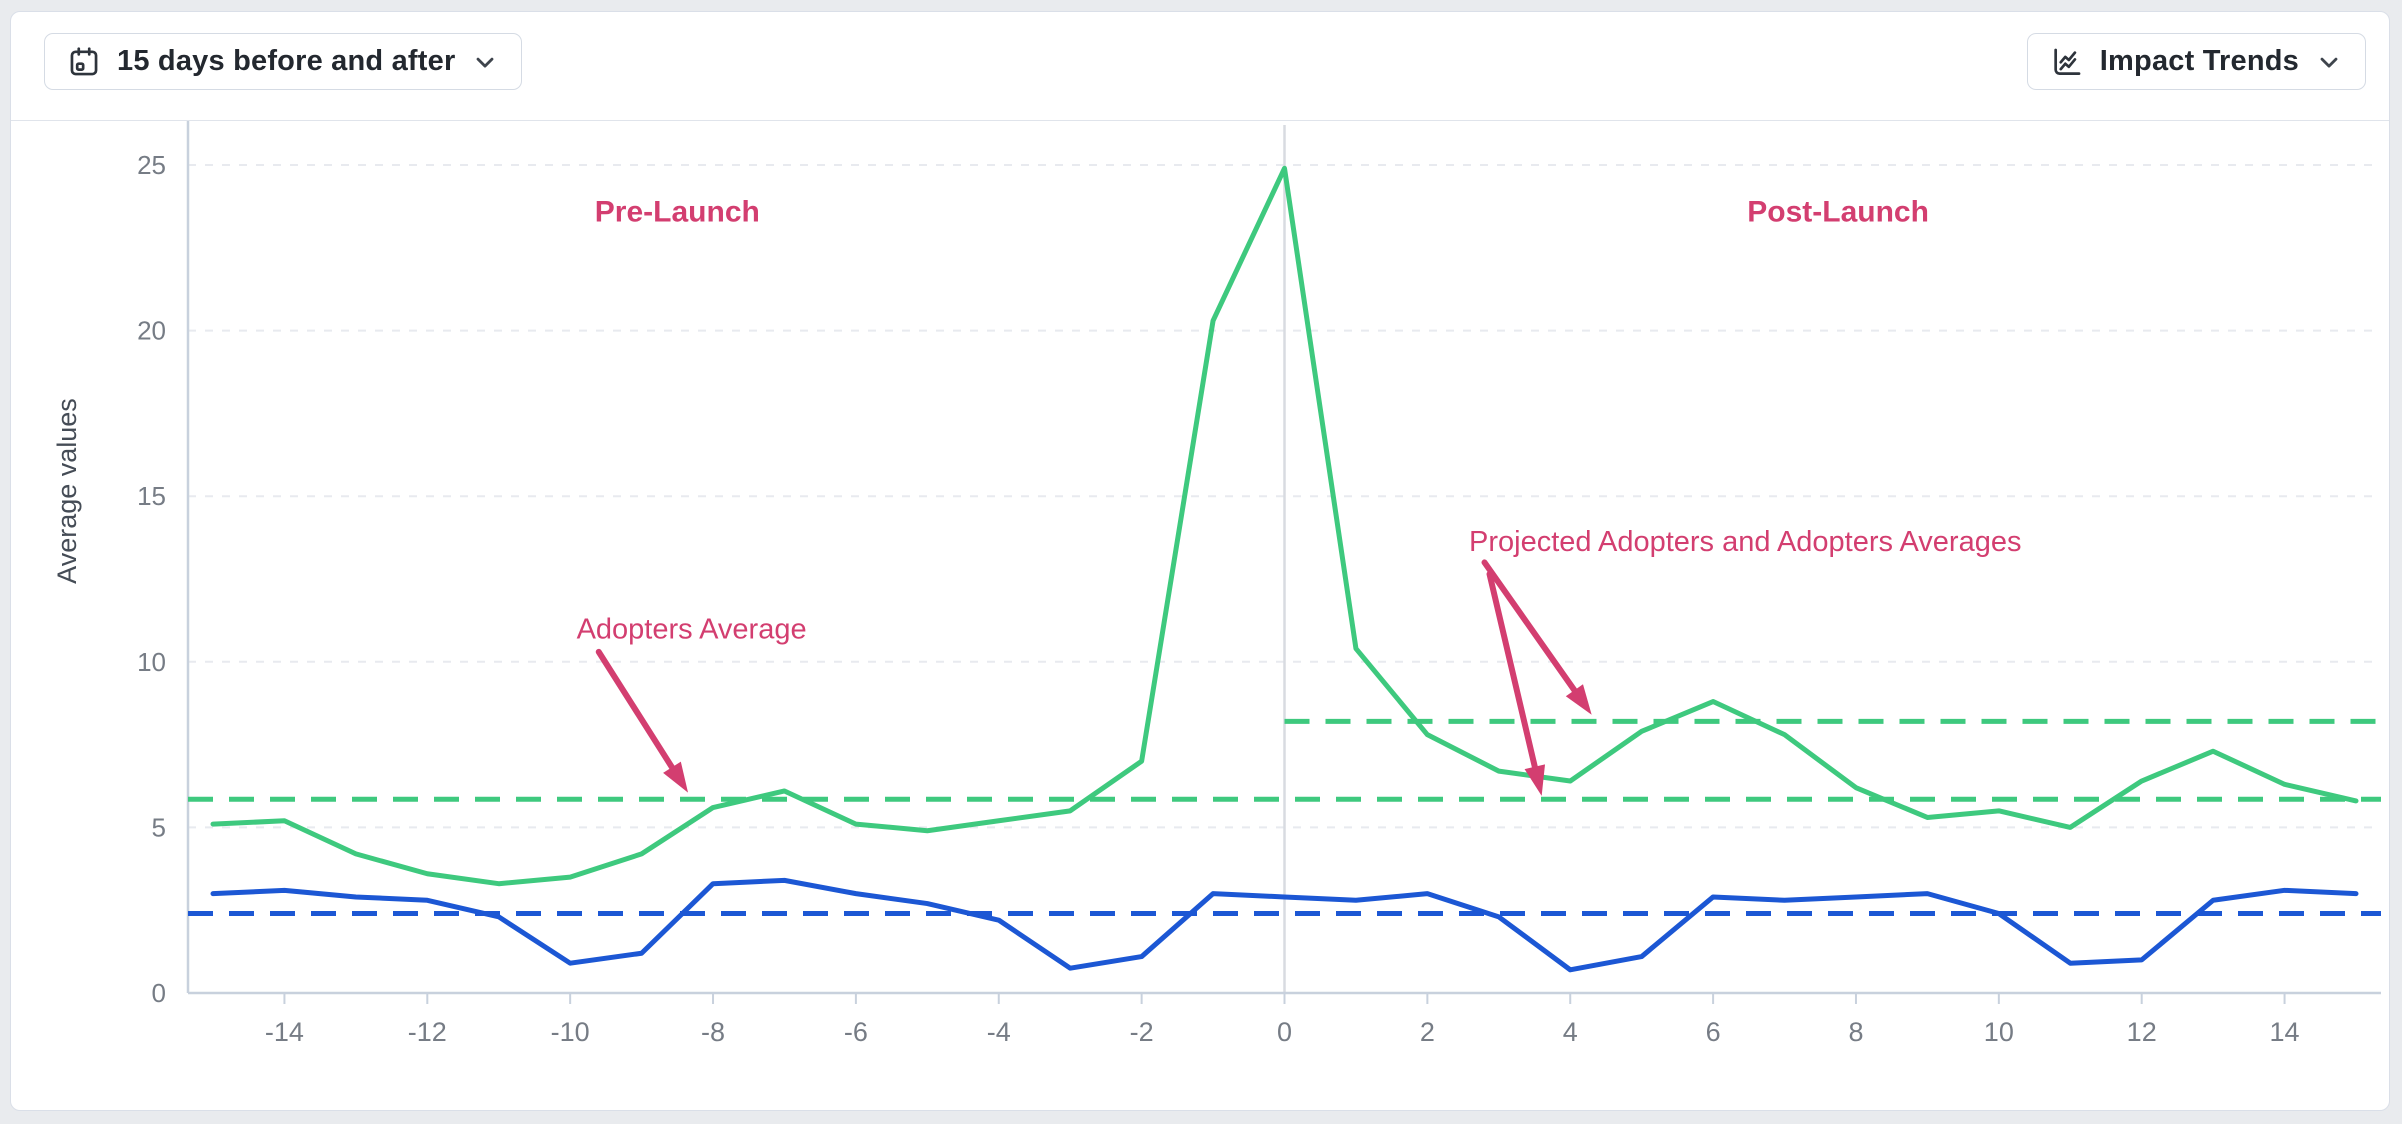 The image size is (2402, 1124). What do you see at coordinates (2199, 61) in the screenshot?
I see `impact-trends-label: Impact Trends` at bounding box center [2199, 61].